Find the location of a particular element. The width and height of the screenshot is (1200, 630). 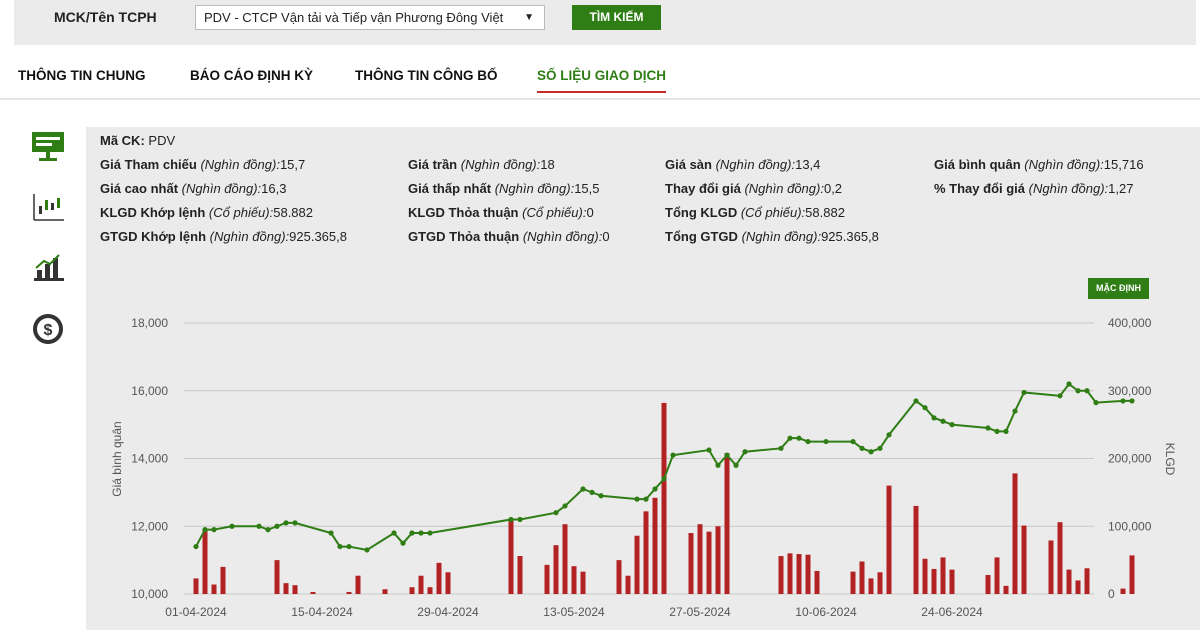

info-field: Giá Tham chiếu (Nghìn đồng):15,7 is located at coordinates (203, 164).